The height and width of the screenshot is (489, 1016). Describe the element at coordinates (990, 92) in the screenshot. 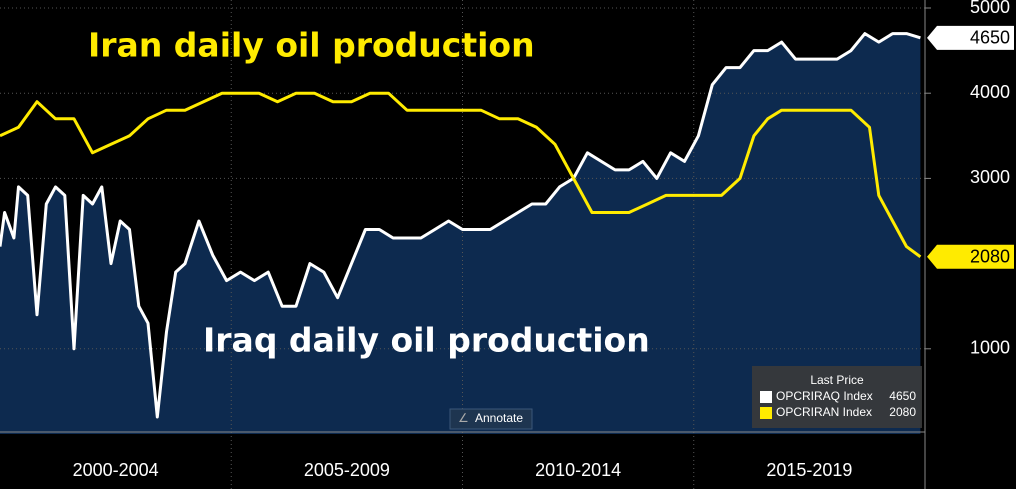

I see `y-tick-label: 4000` at that location.